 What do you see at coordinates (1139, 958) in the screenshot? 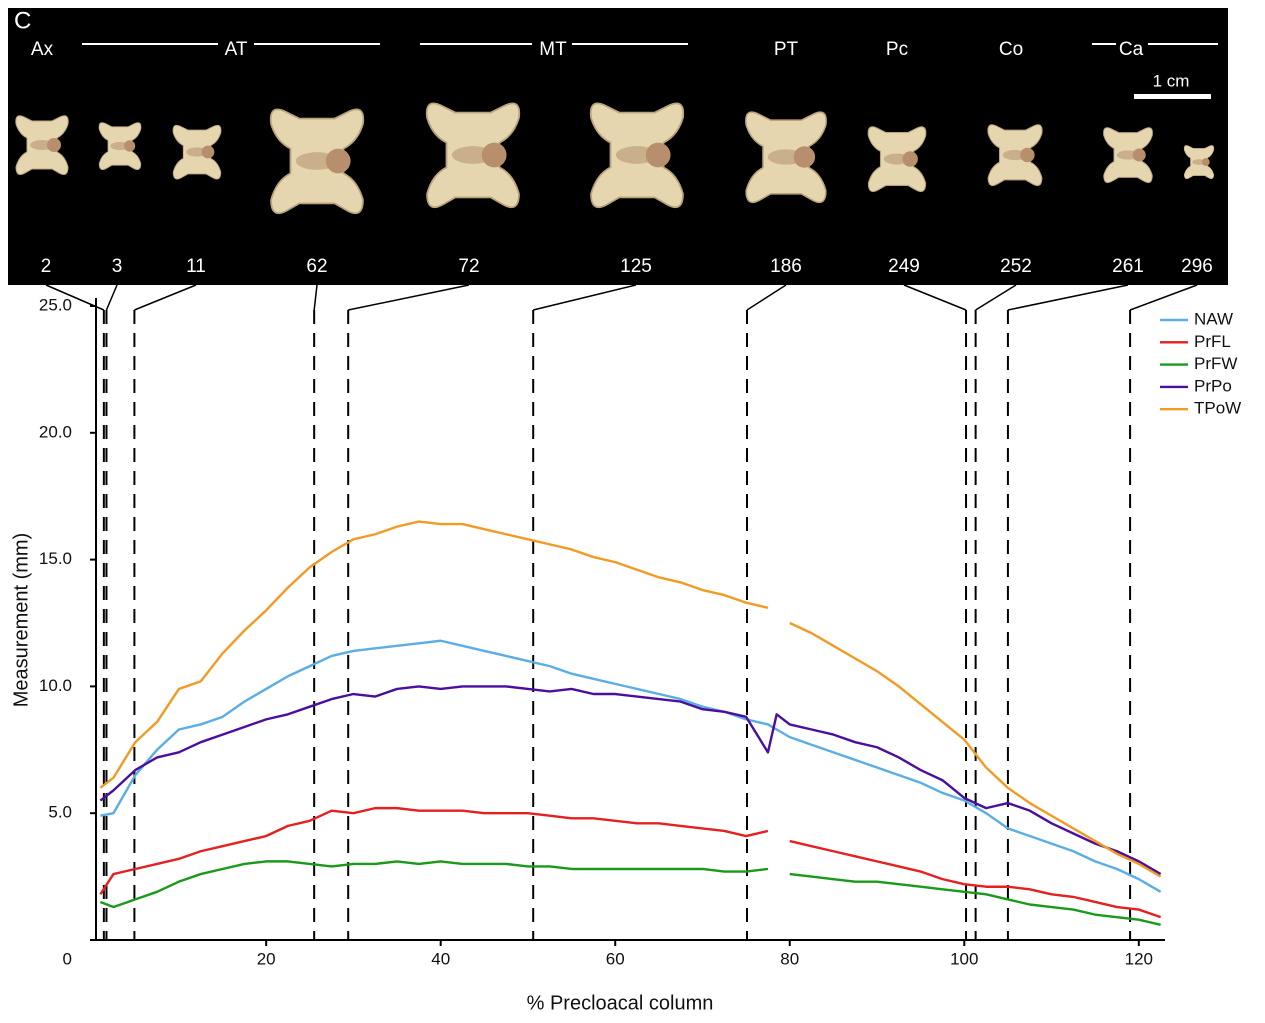
I see `x-tick-label: 120` at bounding box center [1139, 958].